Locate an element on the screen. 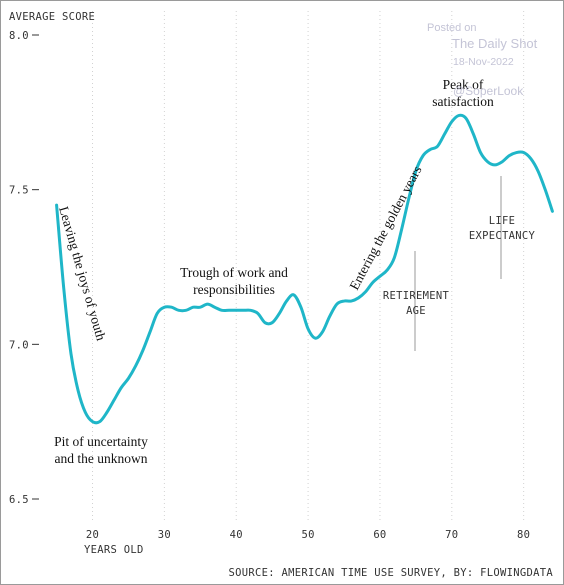  annotation-retirement-line-1: RETIREMENT is located at coordinates (416, 296).